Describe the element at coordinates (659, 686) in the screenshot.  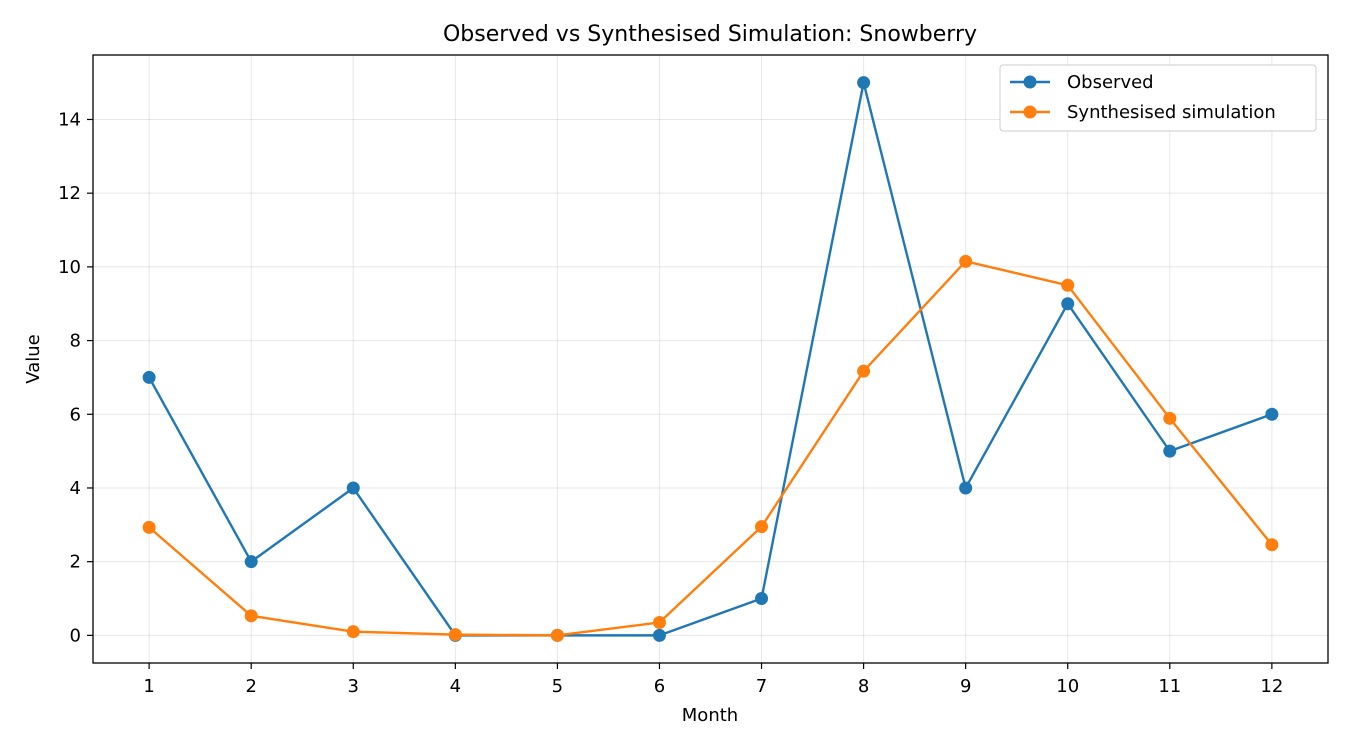
I see `x-tick-label: 6` at that location.